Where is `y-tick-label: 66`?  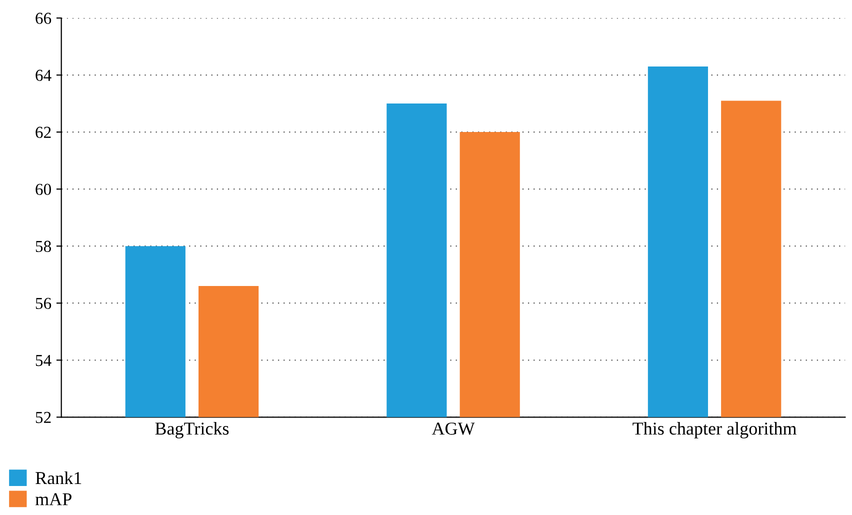 y-tick-label: 66 is located at coordinates (44, 18).